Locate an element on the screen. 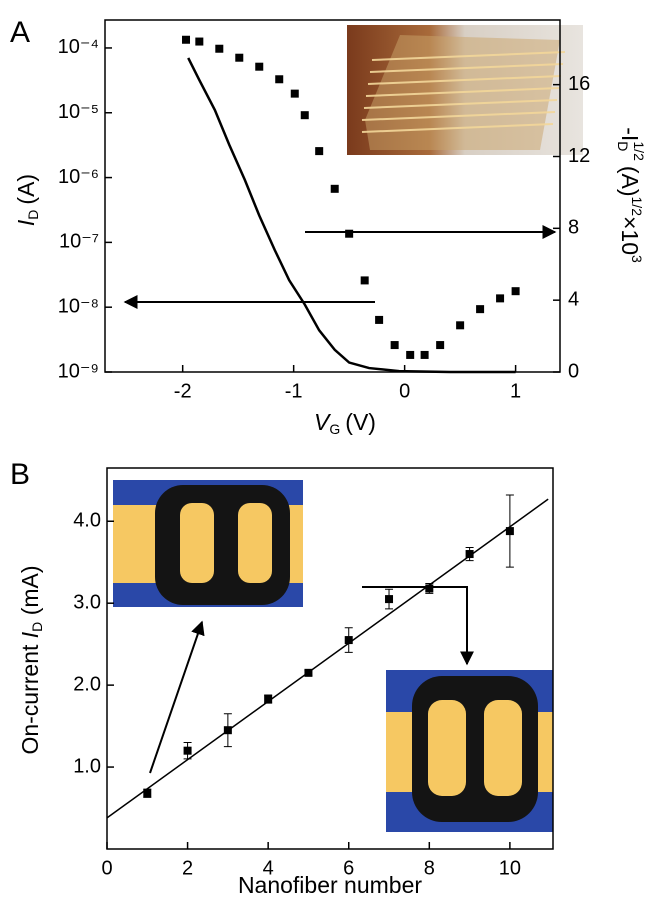 The width and height of the screenshot is (666, 900). y-tick-label: 10⁻⁵ is located at coordinates (78, 112).